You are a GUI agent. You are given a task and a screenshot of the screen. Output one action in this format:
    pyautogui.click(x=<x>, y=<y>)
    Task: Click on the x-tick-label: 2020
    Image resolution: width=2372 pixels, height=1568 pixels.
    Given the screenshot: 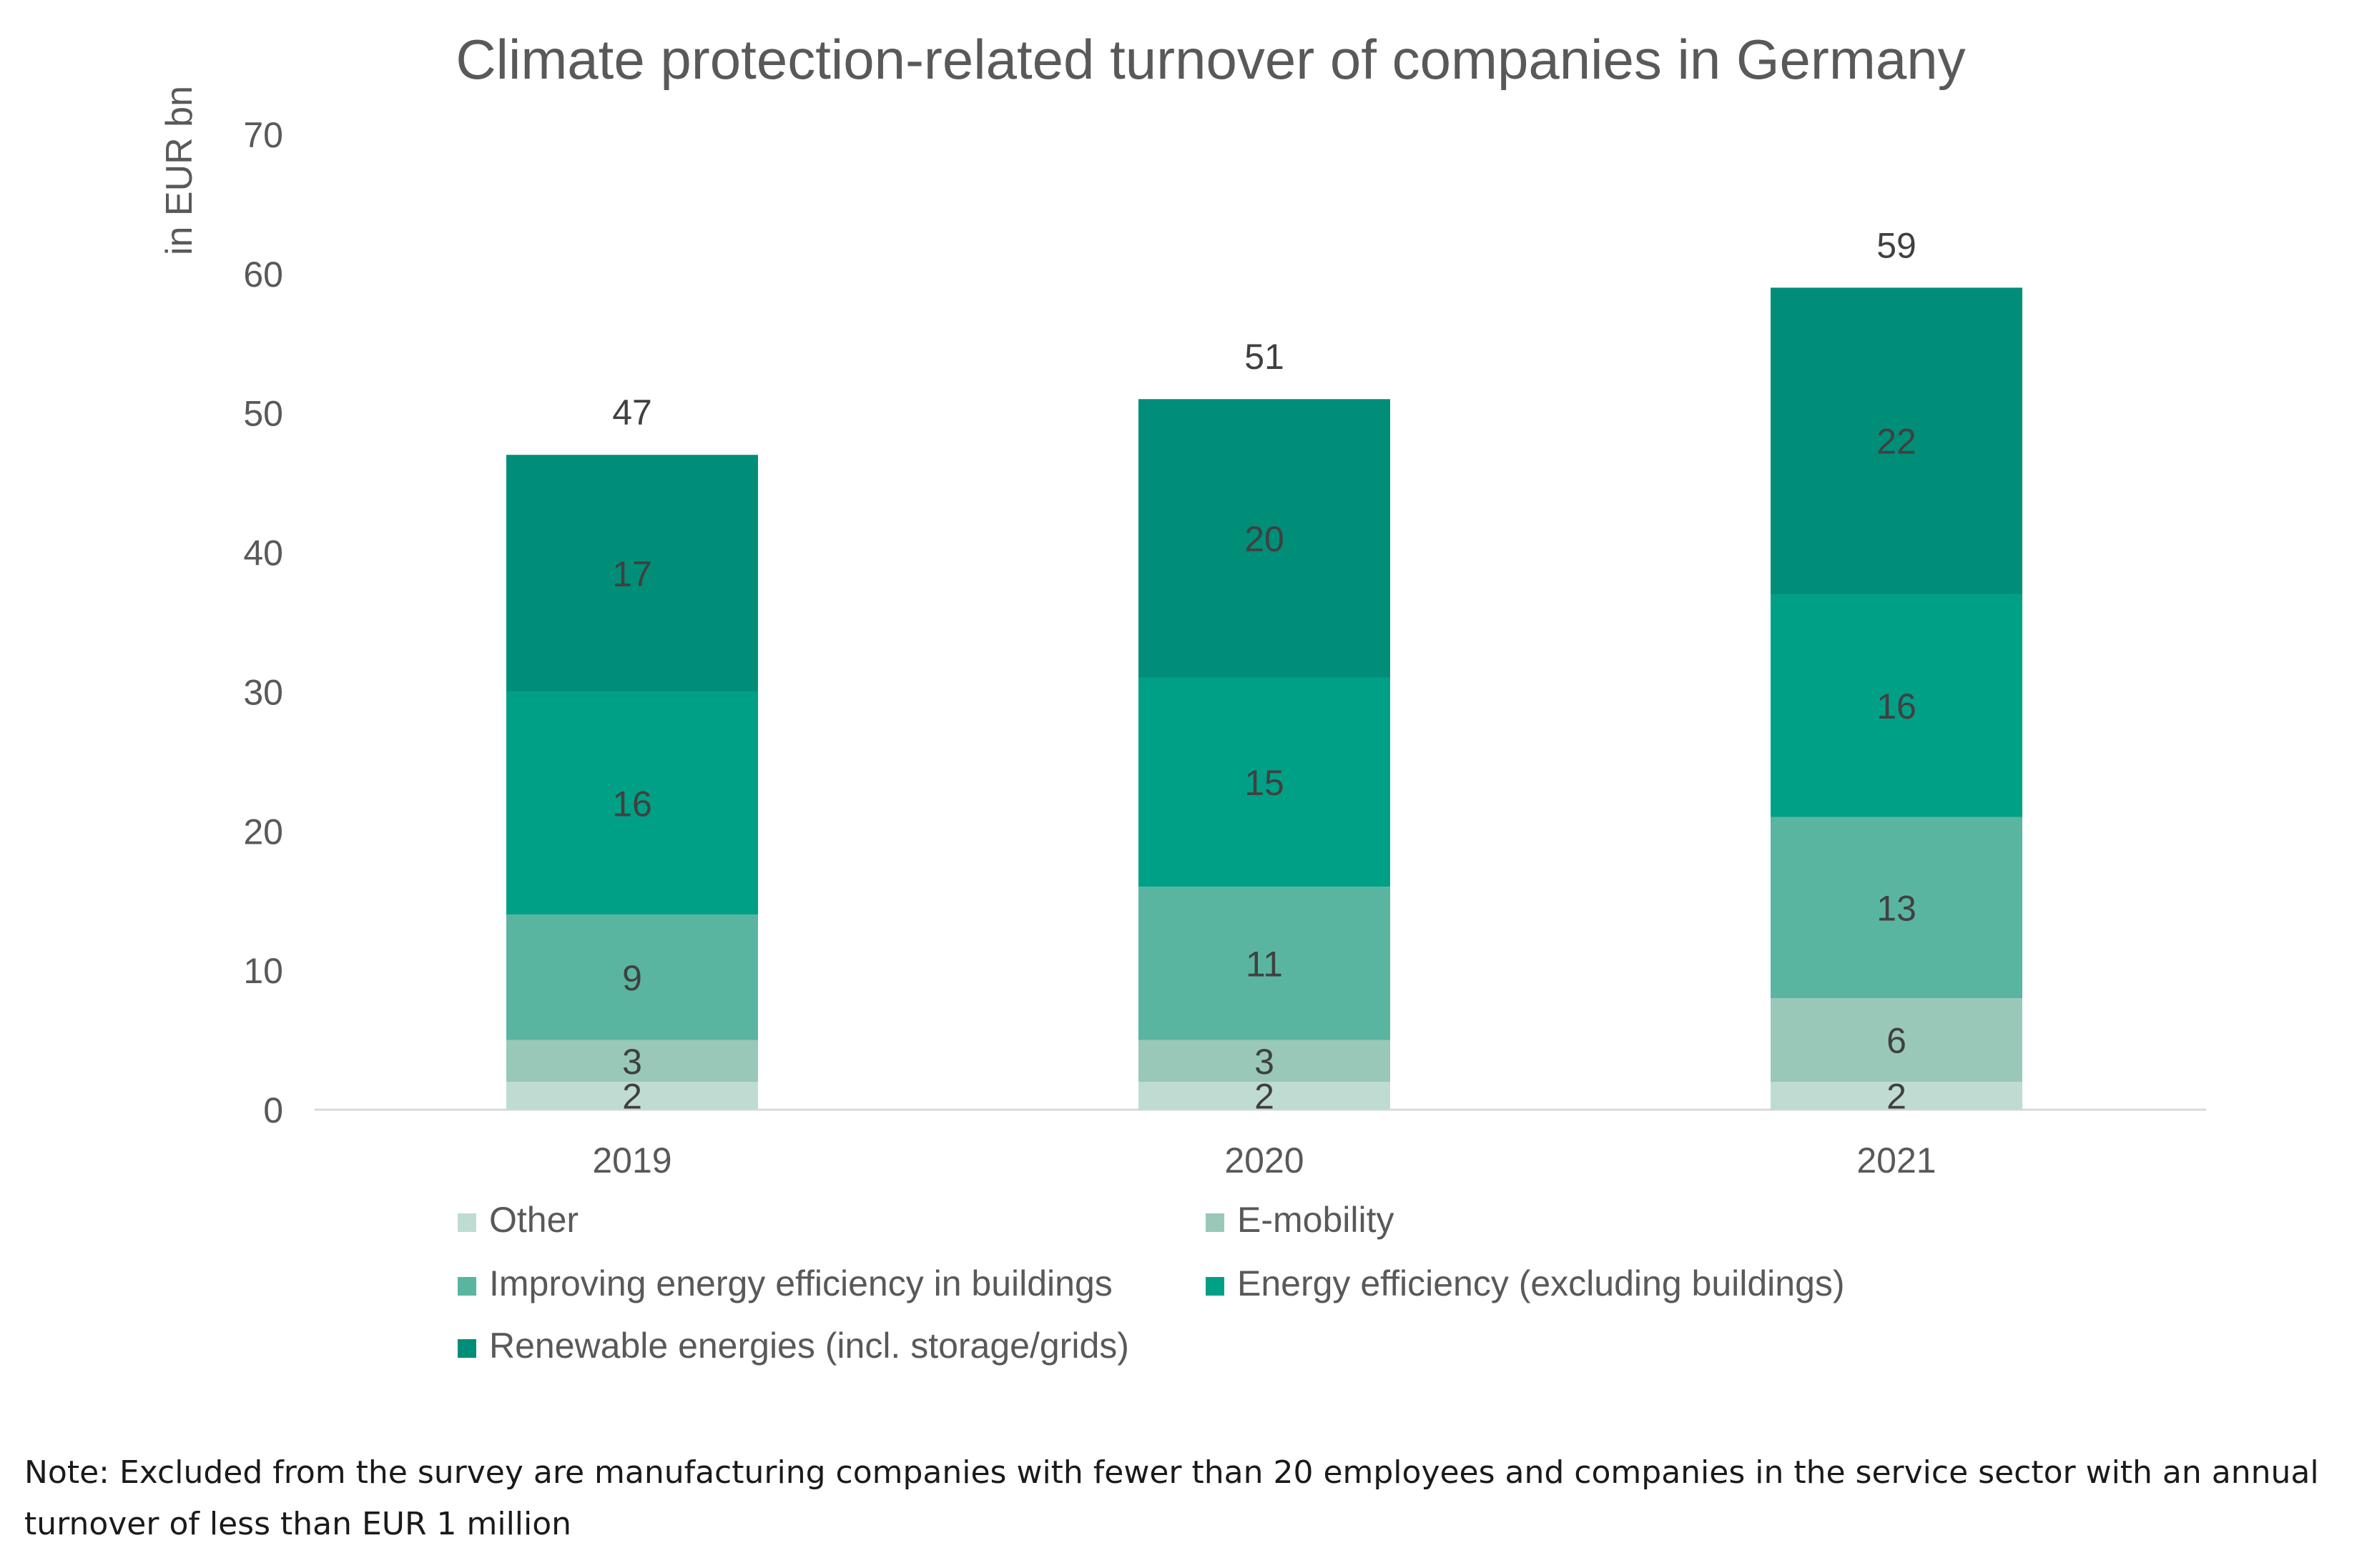 What is the action you would take?
    pyautogui.click(x=1264, y=1160)
    